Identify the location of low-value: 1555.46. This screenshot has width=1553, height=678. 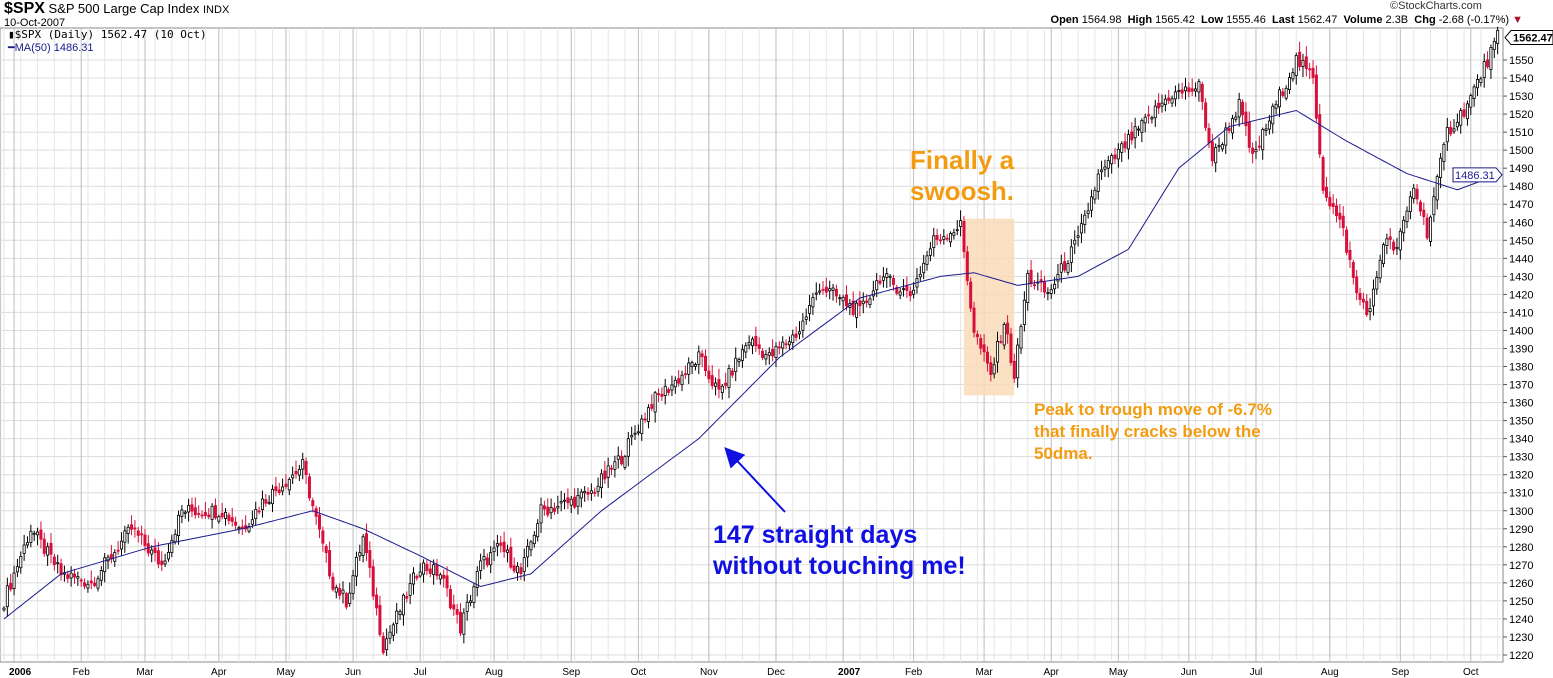
(1246, 20).